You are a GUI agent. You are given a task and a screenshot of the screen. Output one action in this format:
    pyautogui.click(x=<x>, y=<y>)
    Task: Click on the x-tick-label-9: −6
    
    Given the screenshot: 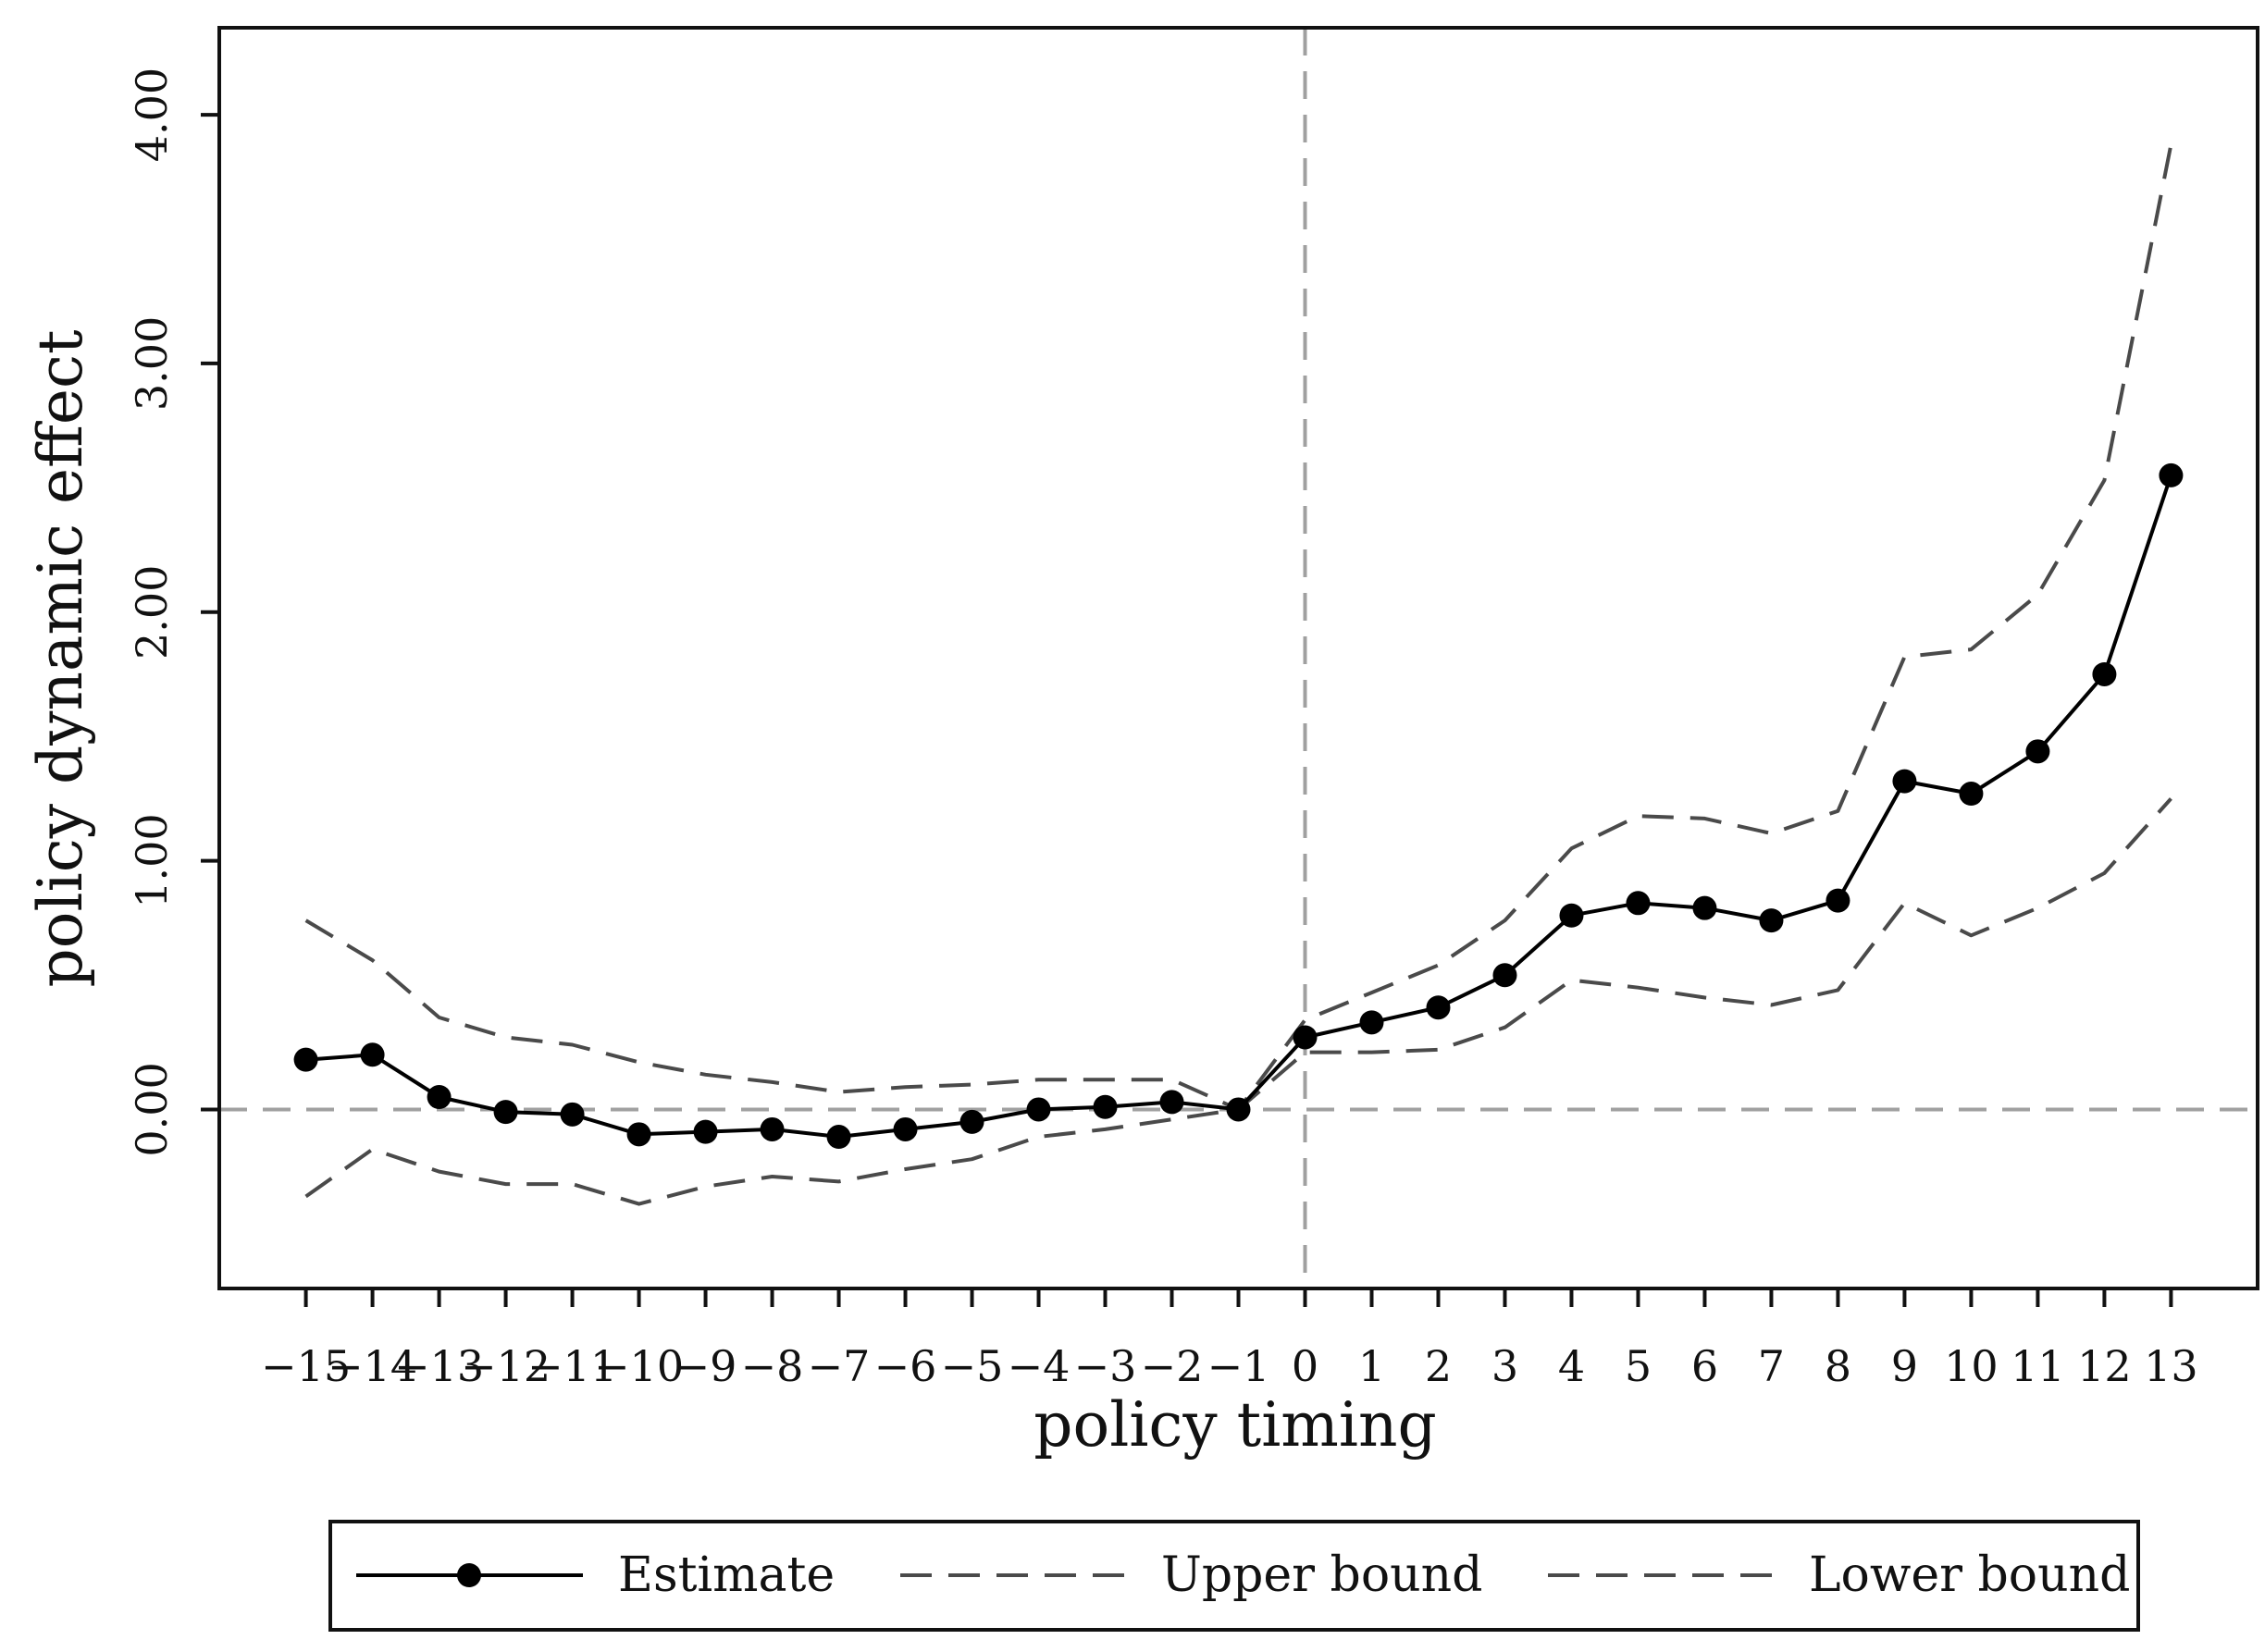 What is the action you would take?
    pyautogui.click(x=905, y=1366)
    